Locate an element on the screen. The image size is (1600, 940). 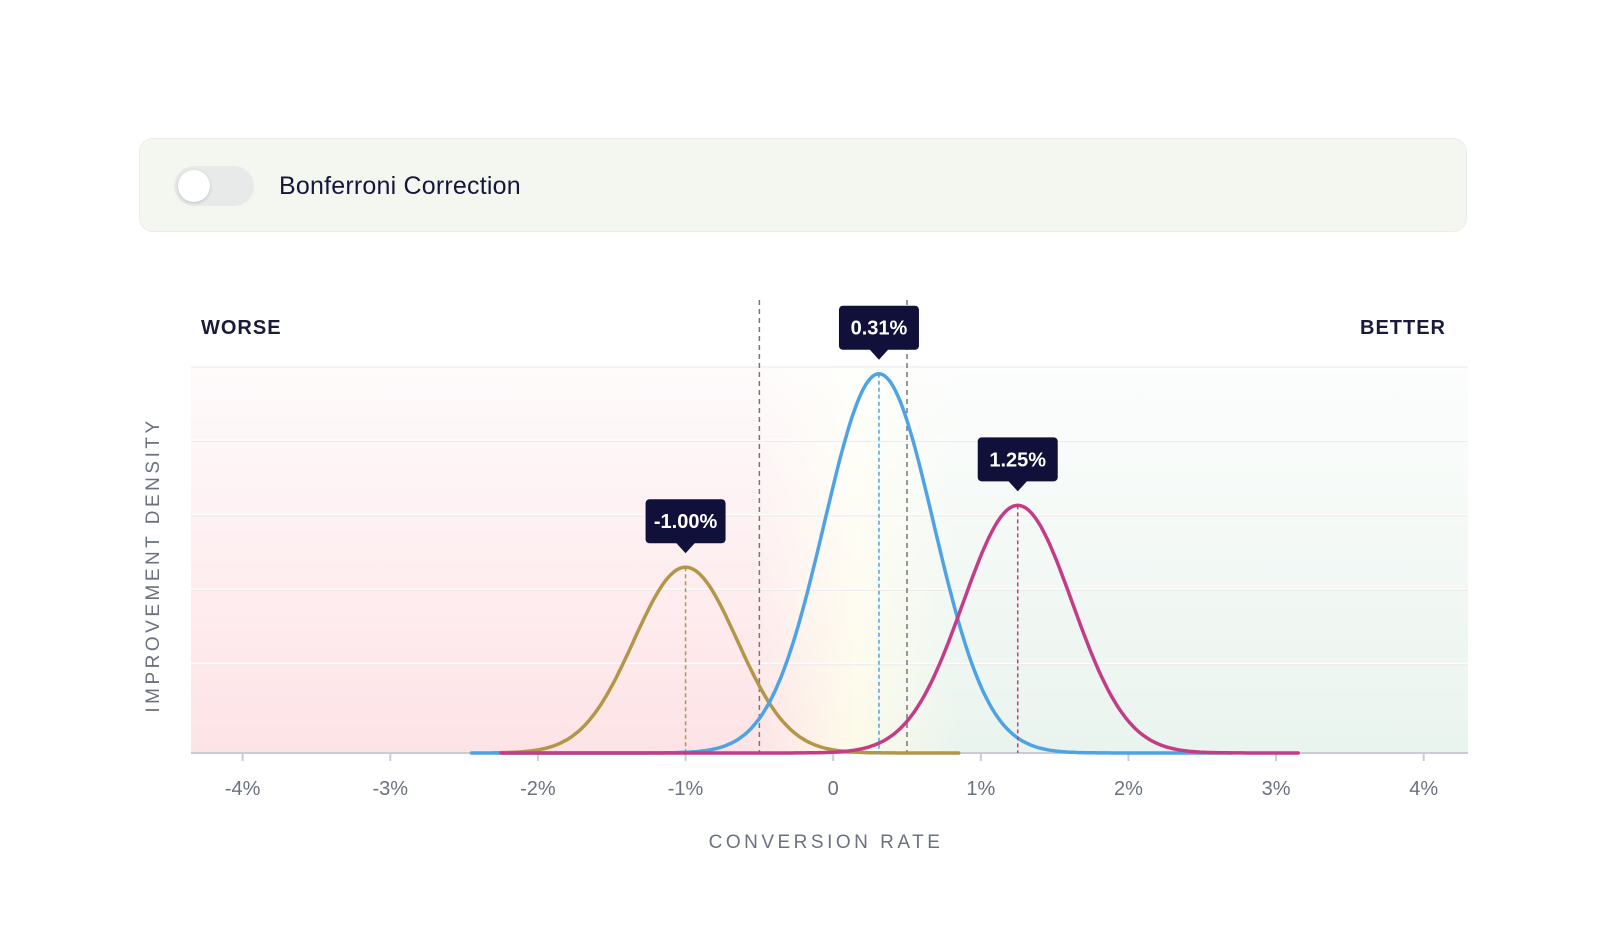
x-tick-label: 0 is located at coordinates (833, 789).